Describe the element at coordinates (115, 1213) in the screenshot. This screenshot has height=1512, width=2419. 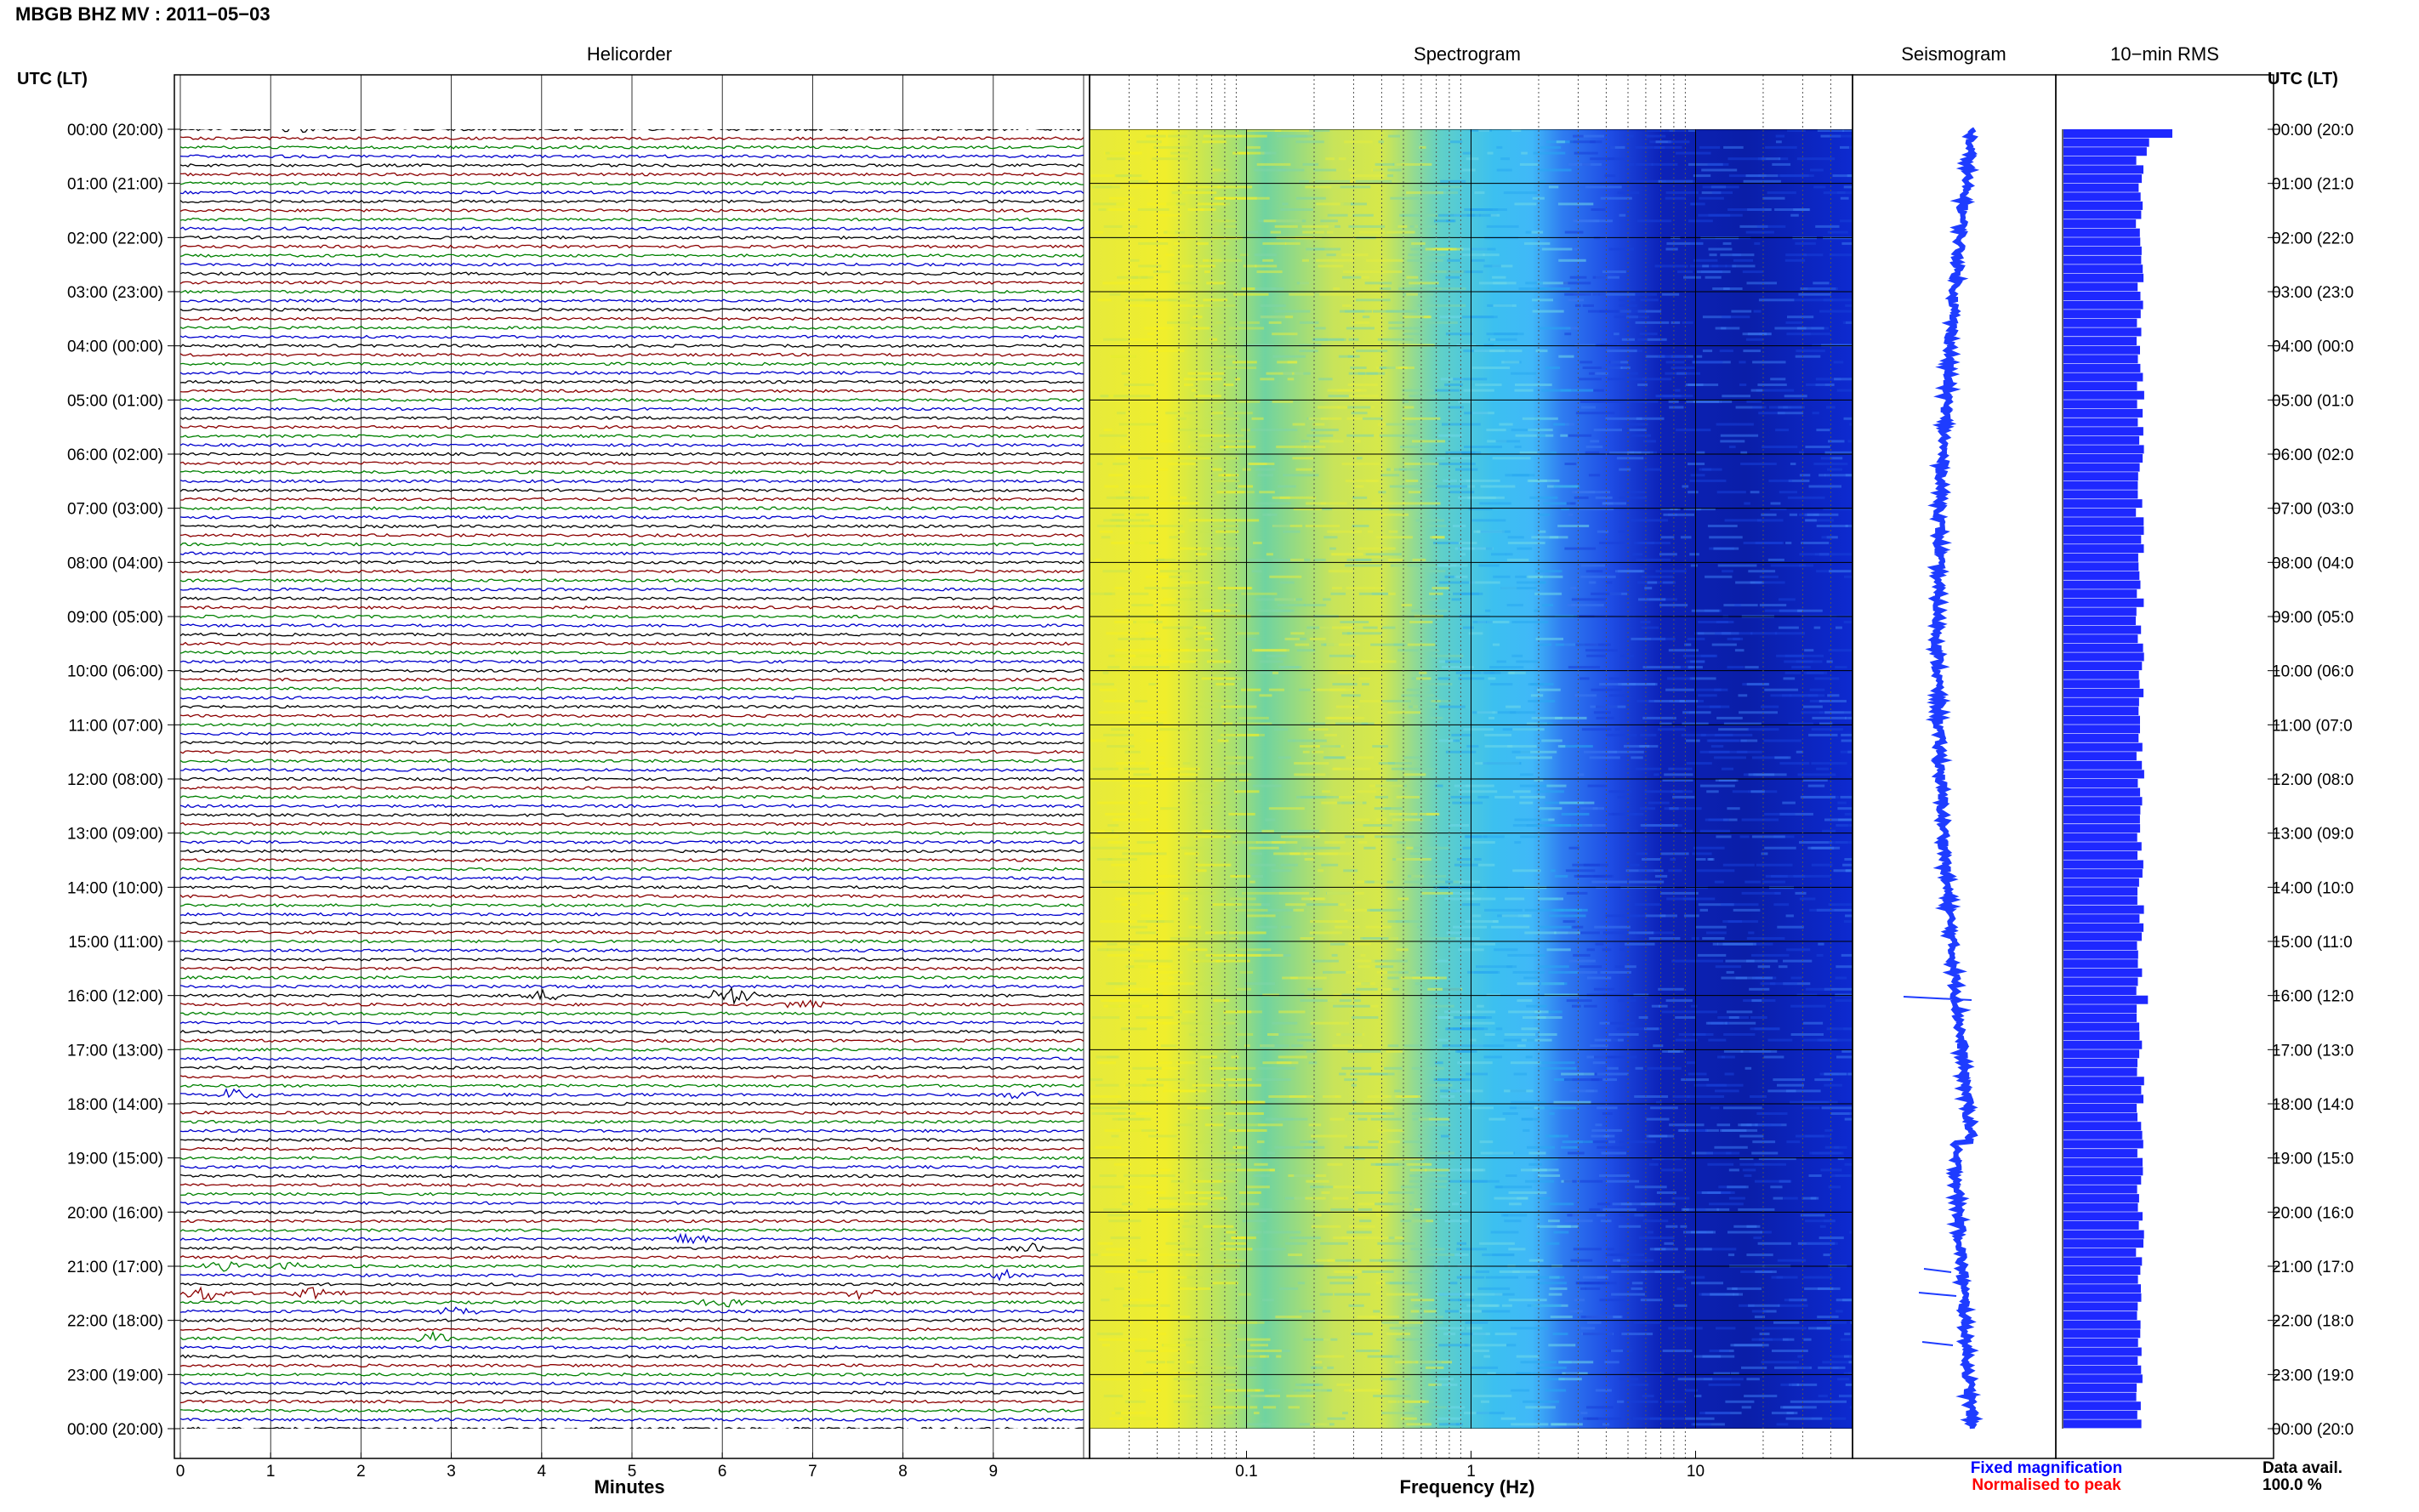
I see `hour-label: 20:00 (16:00)` at that location.